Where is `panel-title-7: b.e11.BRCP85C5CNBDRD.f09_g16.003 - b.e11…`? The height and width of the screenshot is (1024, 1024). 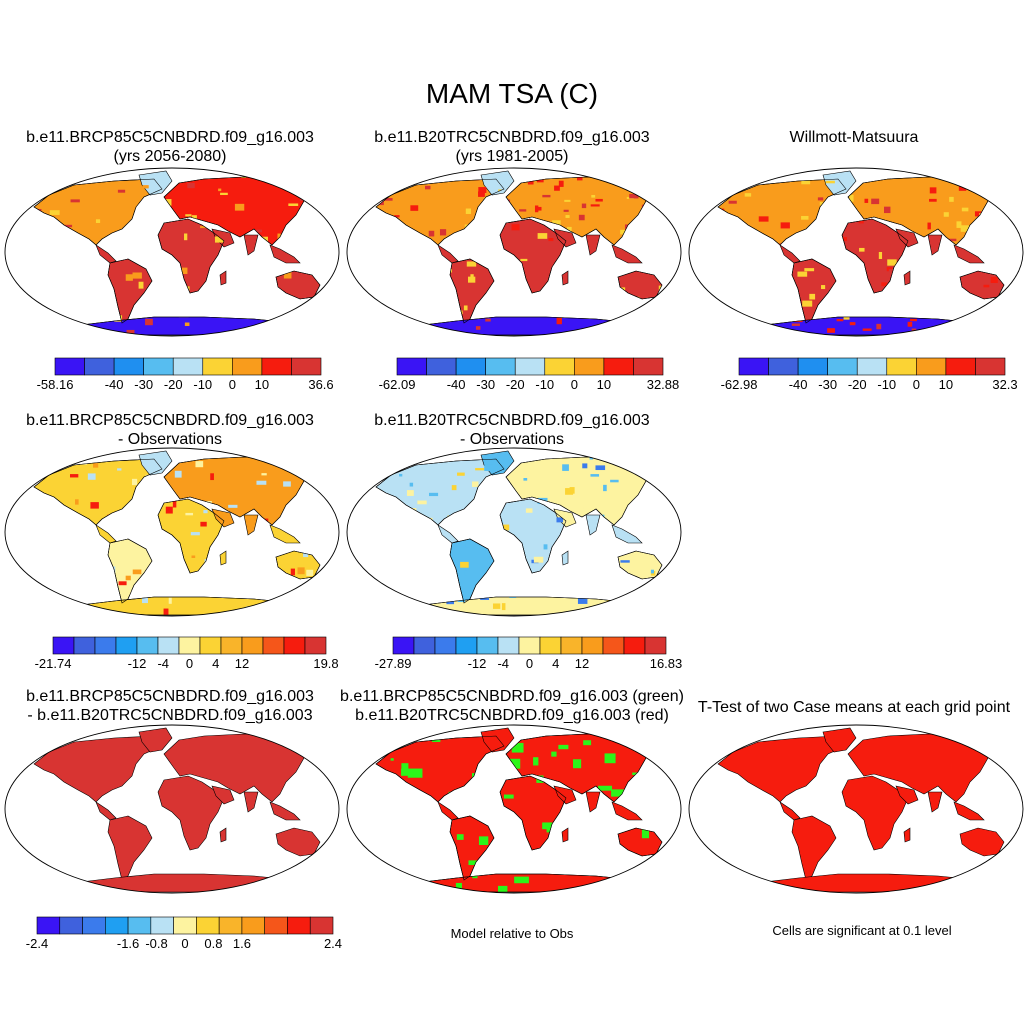
panel-title-7: b.e11.BRCP85C5CNBDRD.f09_g16.003 - b.e11… is located at coordinates (170, 706).